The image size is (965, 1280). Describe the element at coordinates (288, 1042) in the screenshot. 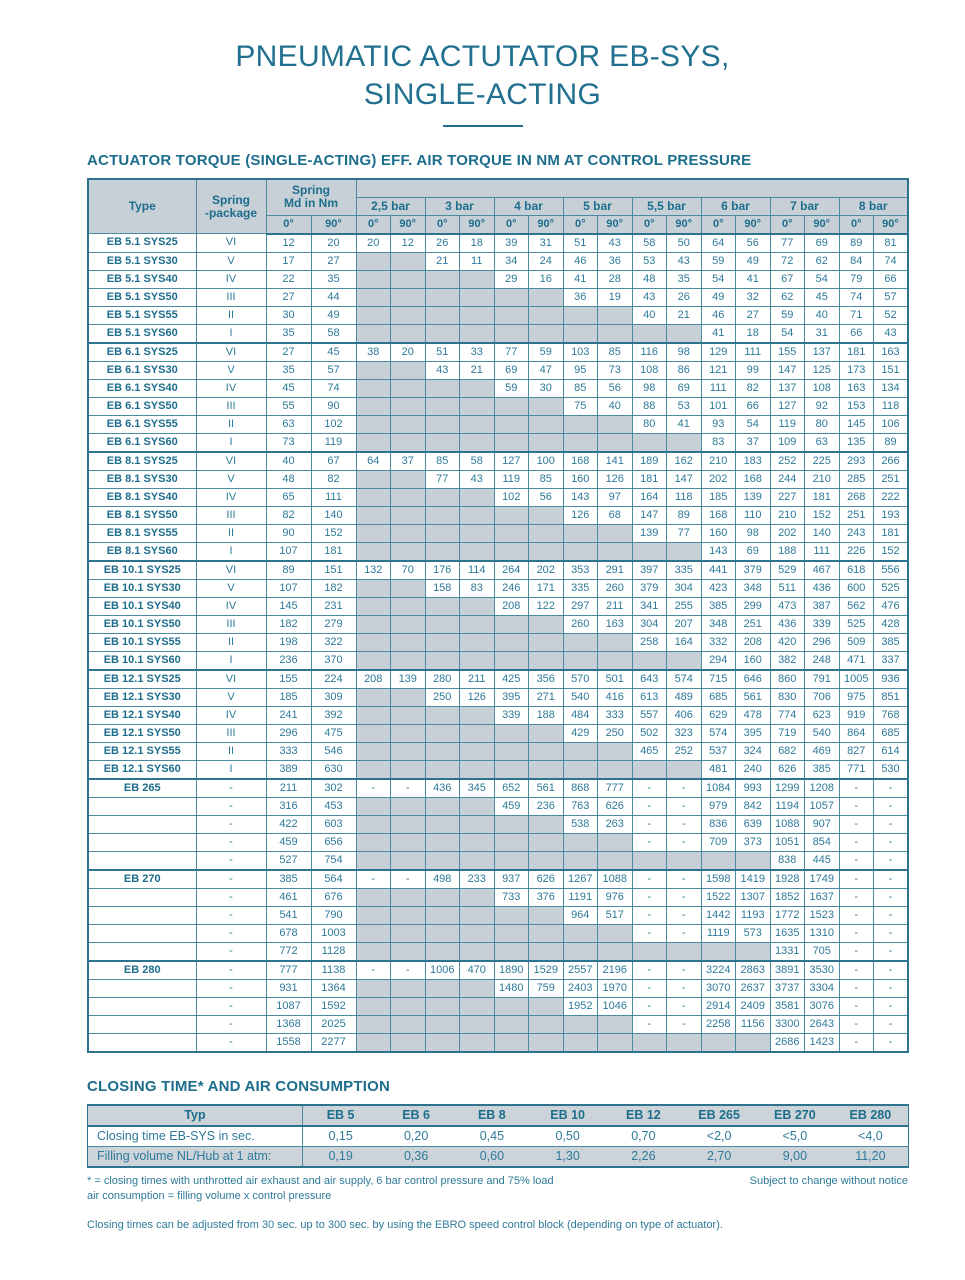

I see `spring-torque-cell: 1558` at that location.